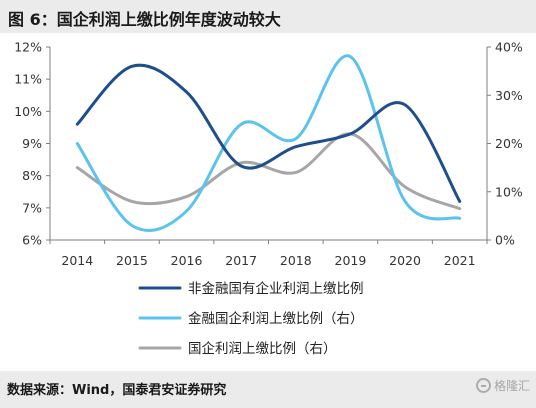 The height and width of the screenshot is (408, 536). Describe the element at coordinates (268, 389) in the screenshot. I see `source-bar` at that location.